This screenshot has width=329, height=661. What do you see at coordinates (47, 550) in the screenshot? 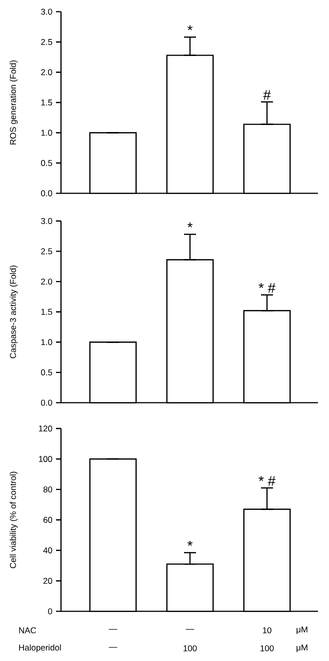
I see `y-tick-label: 40` at bounding box center [47, 550].